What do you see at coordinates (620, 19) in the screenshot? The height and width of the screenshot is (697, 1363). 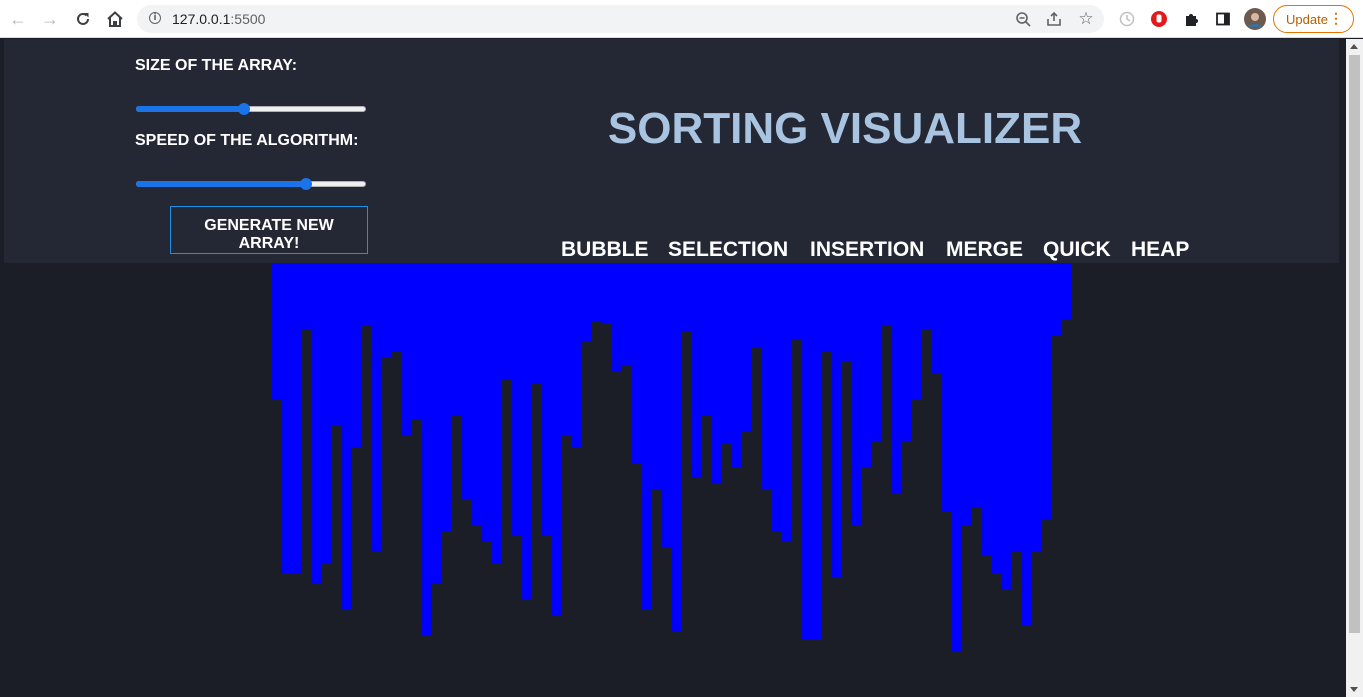 I see `address-bar: i 127.0.0.1:5500 ☆` at bounding box center [620, 19].